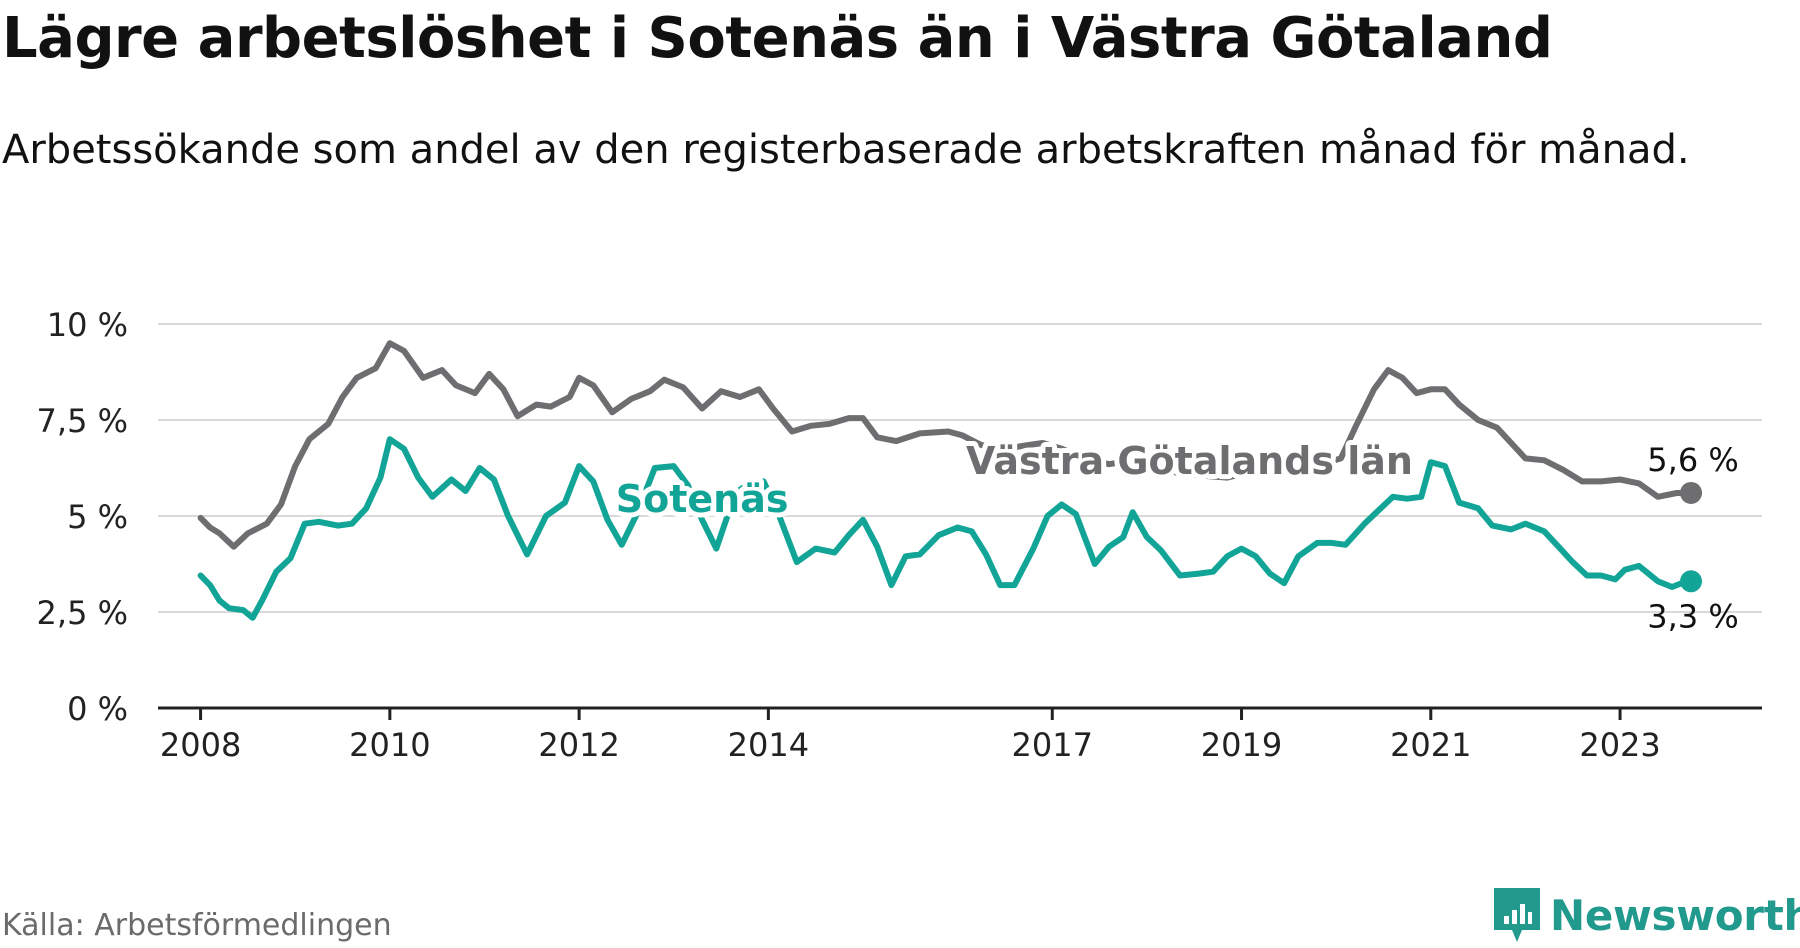 This screenshot has height=948, width=1800. I want to click on brand-name: Newsworthy, so click(1675, 915).